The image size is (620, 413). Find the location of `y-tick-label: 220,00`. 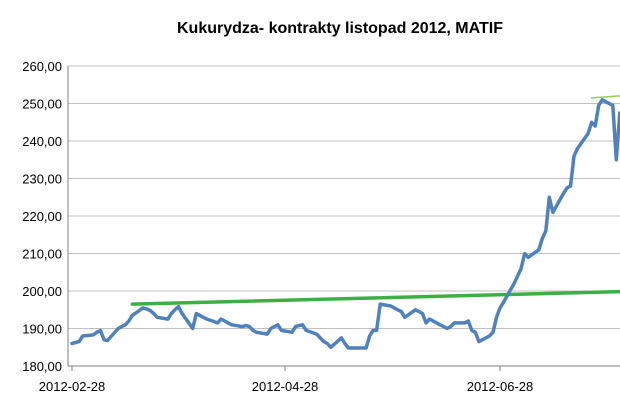

y-tick-label: 220,00 is located at coordinates (42, 216).